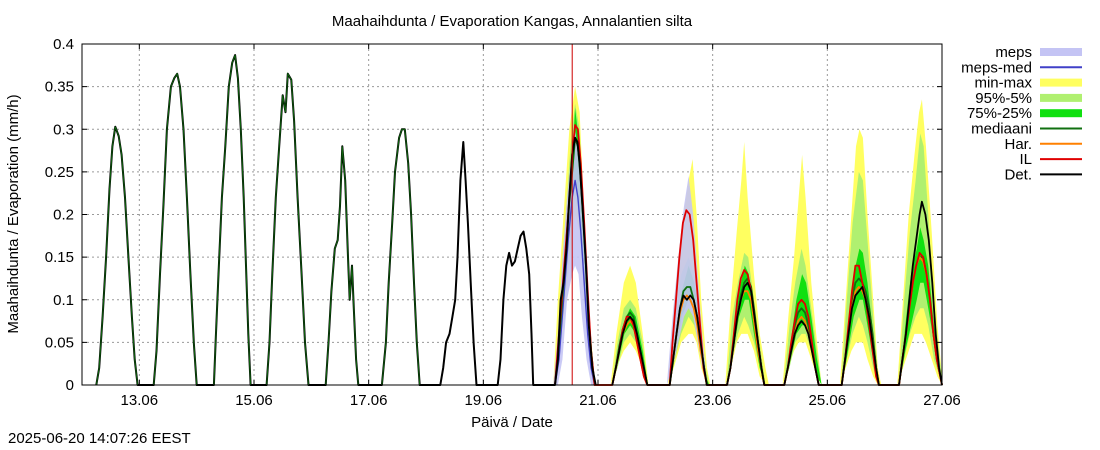 The width and height of the screenshot is (1100, 450). What do you see at coordinates (484, 400) in the screenshot?
I see `x-tick-label-3: 19.06` at bounding box center [484, 400].